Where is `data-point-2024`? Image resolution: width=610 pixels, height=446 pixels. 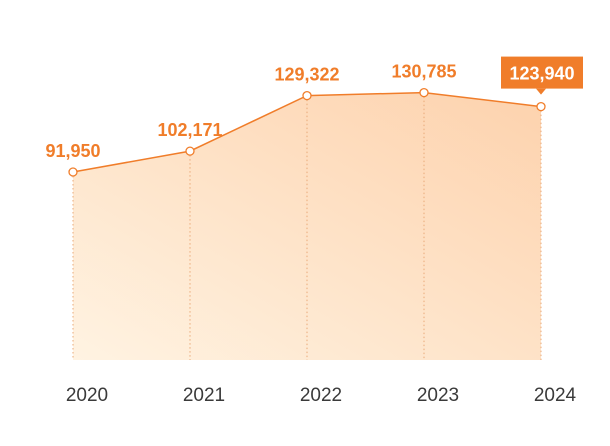
data-point-2024 is located at coordinates (541, 106).